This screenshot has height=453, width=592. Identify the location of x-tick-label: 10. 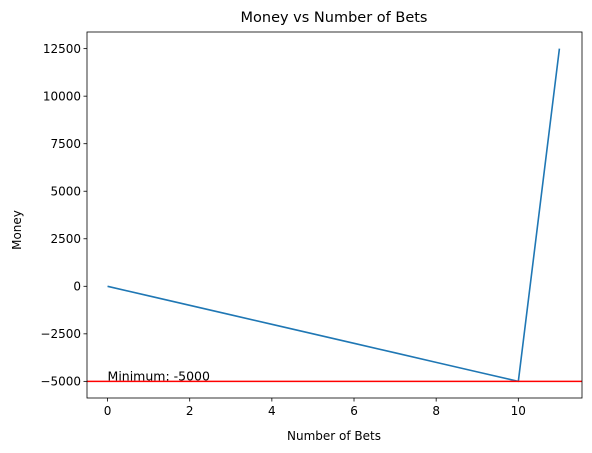
(518, 411).